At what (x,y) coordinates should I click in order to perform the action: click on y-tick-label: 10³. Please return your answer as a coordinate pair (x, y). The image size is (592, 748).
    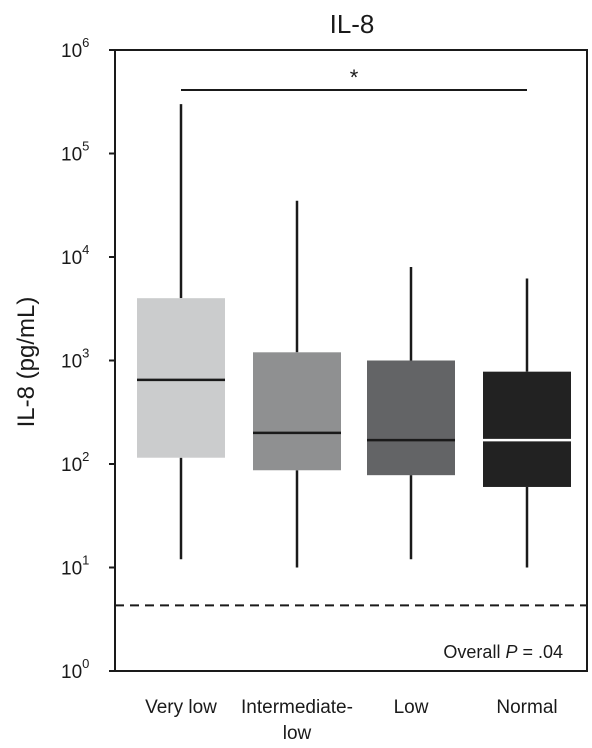
    Looking at the image, I should click on (75, 359).